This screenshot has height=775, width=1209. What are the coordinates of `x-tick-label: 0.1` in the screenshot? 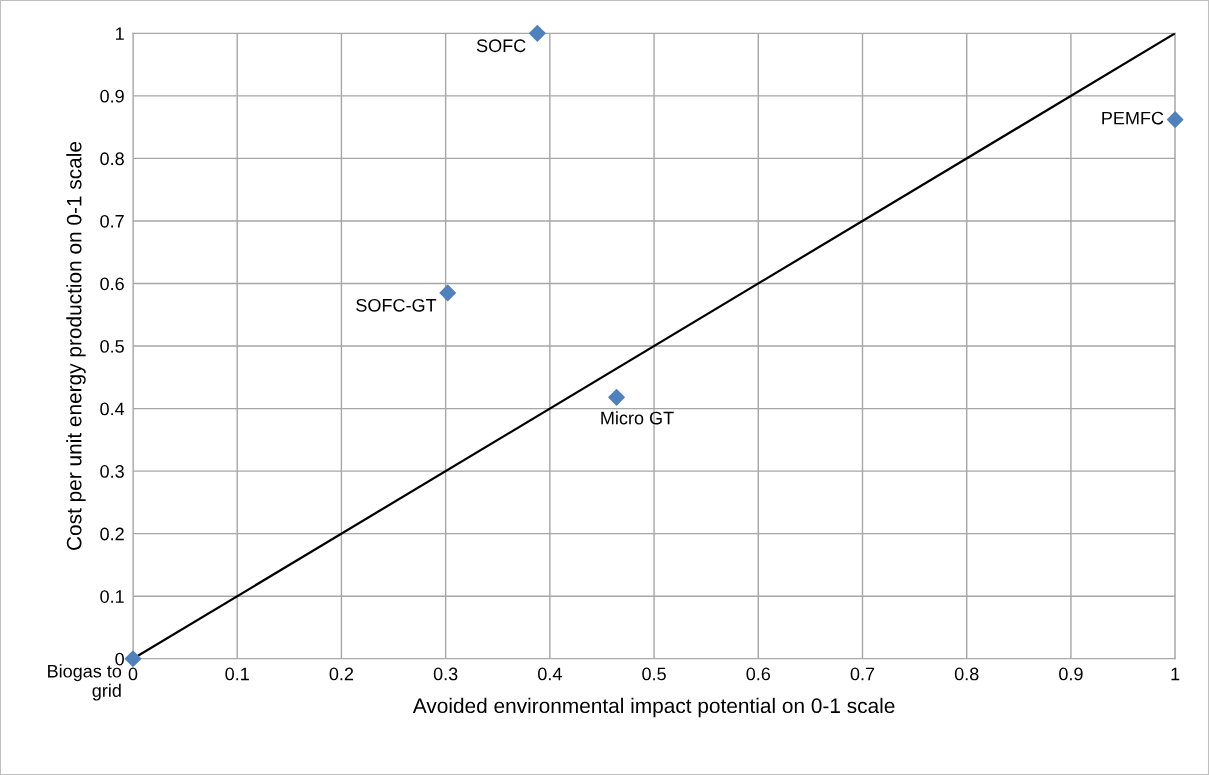 It's located at (237, 674).